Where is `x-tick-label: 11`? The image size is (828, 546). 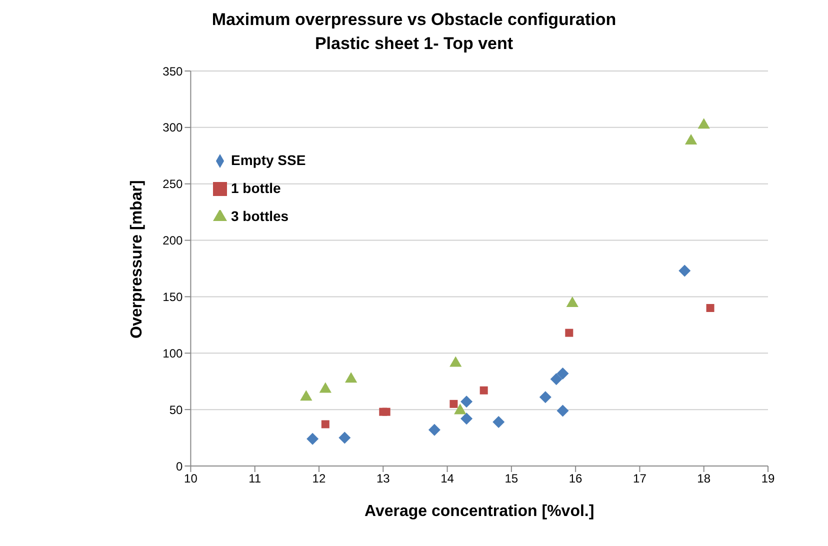 x-tick-label: 11 is located at coordinates (255, 479).